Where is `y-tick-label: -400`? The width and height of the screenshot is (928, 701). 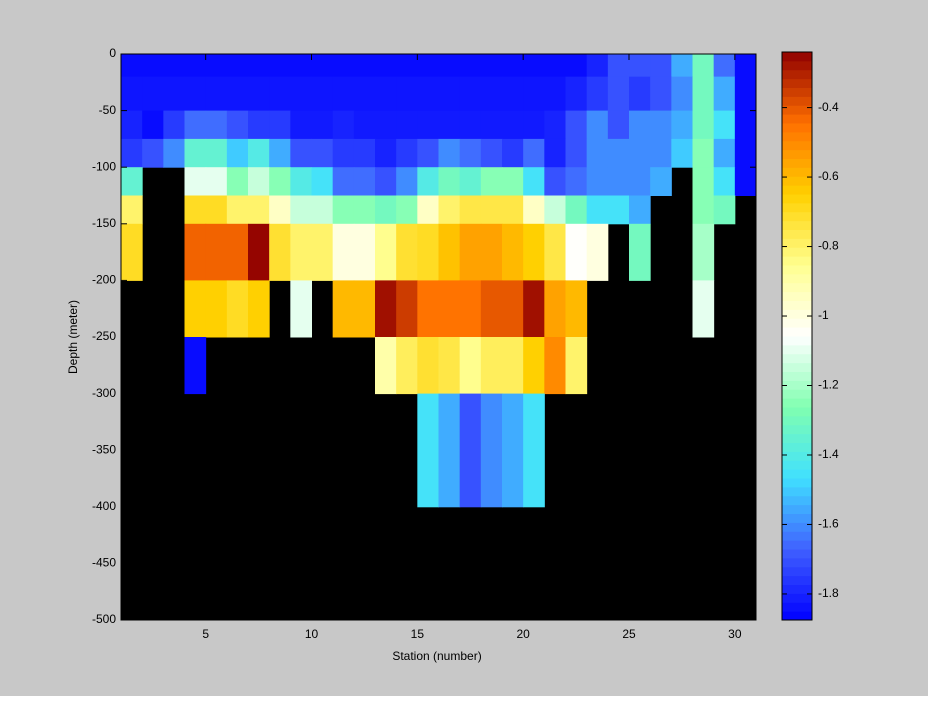 y-tick-label: -400 is located at coordinates (104, 506).